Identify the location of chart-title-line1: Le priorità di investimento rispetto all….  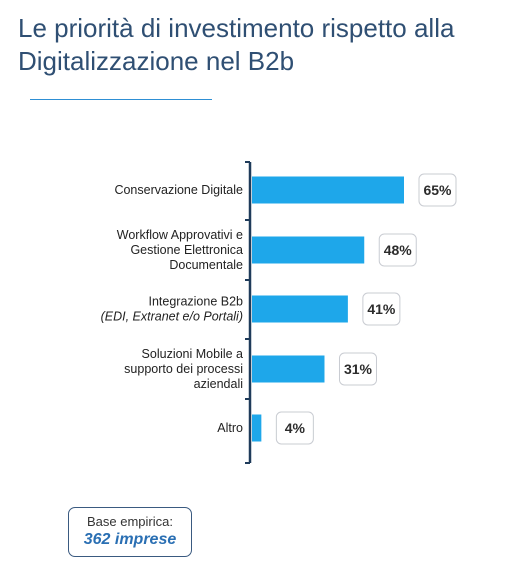
(236, 28).